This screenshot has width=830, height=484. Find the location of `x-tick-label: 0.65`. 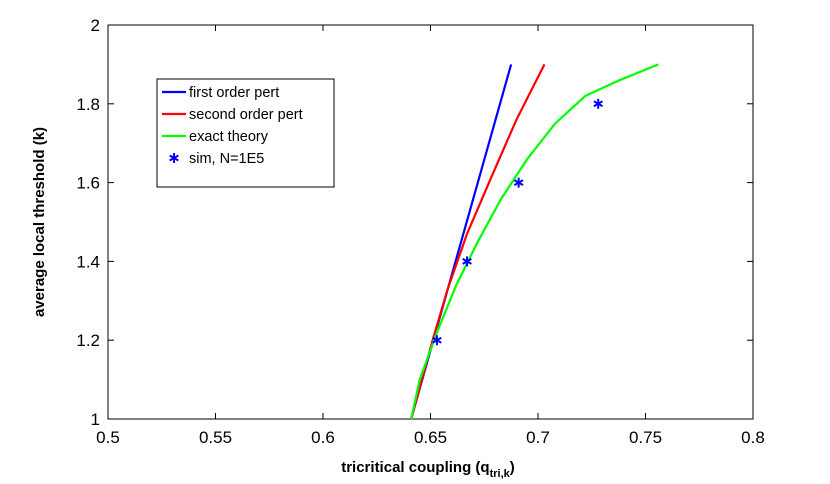

x-tick-label: 0.65 is located at coordinates (430, 437).